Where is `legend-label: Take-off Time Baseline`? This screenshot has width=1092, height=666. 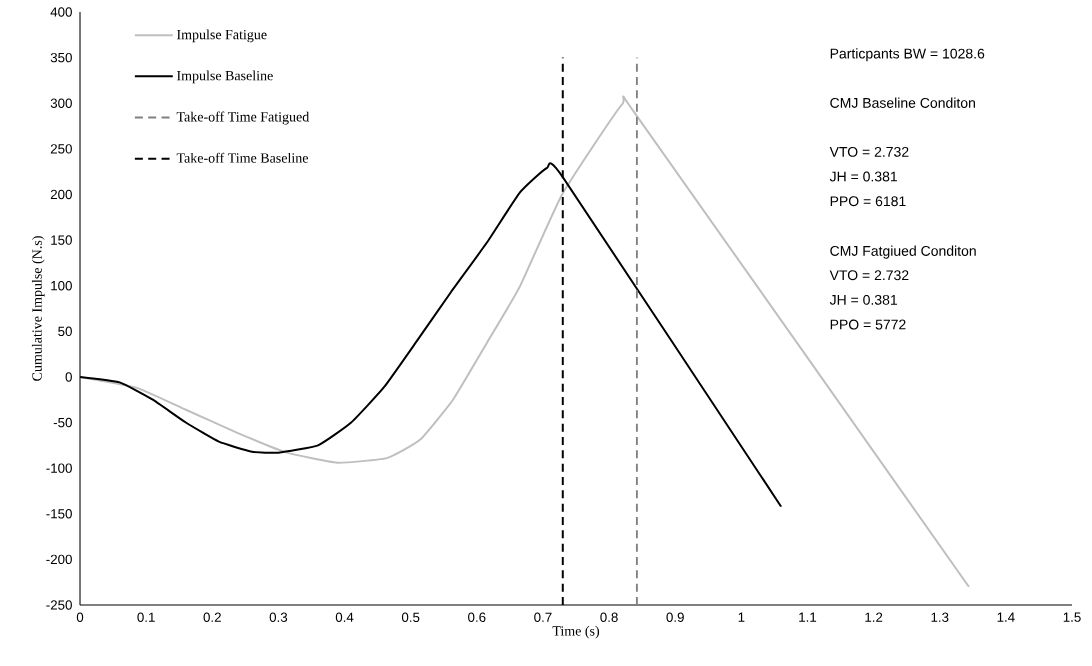 legend-label: Take-off Time Baseline is located at coordinates (242, 157).